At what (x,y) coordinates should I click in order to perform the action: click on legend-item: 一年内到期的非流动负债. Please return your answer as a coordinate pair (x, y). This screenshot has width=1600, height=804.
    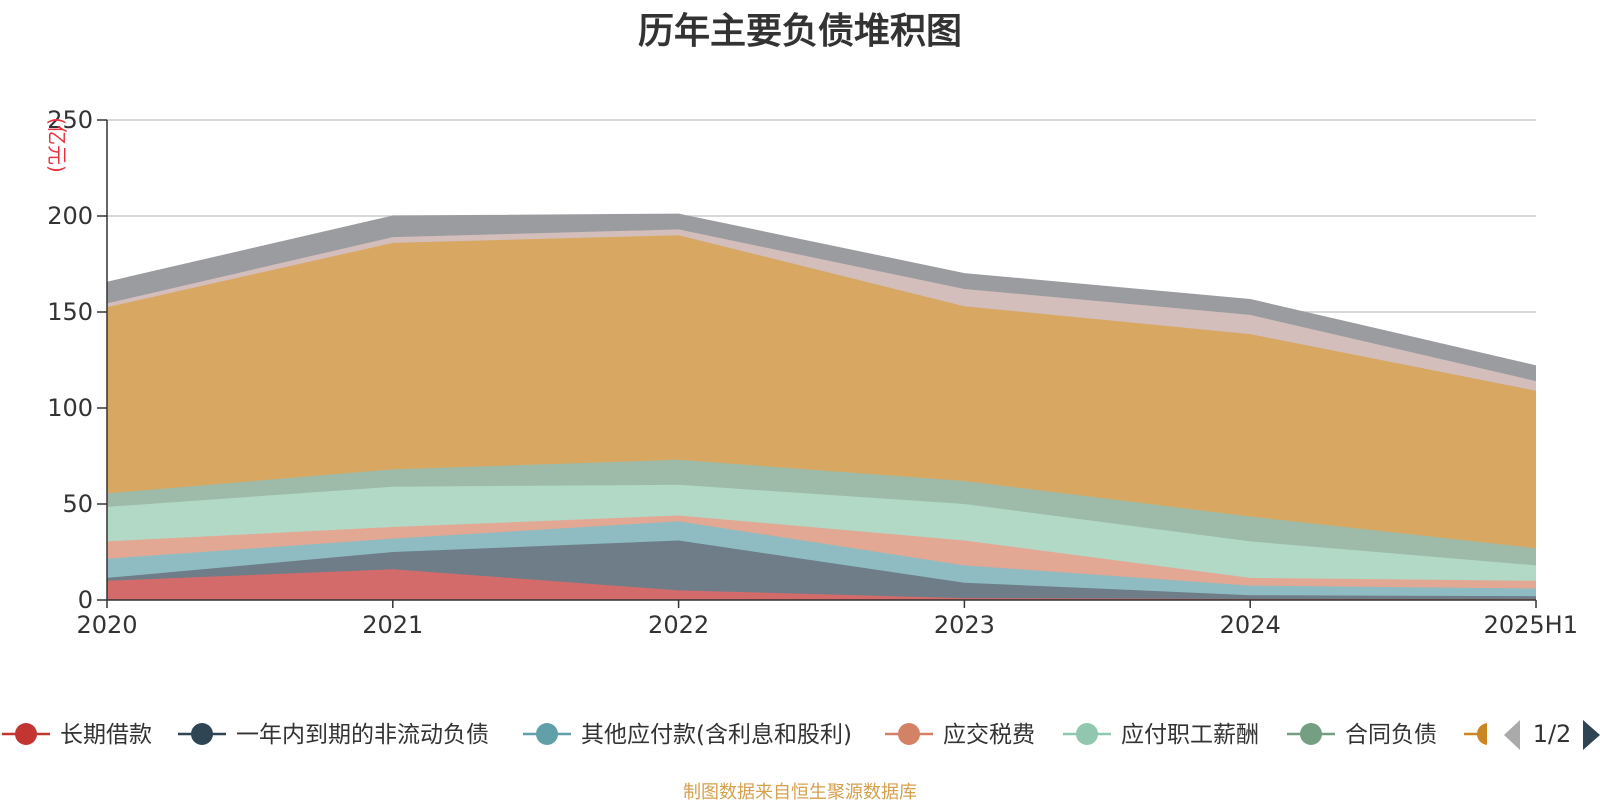
    Looking at the image, I should click on (333, 735).